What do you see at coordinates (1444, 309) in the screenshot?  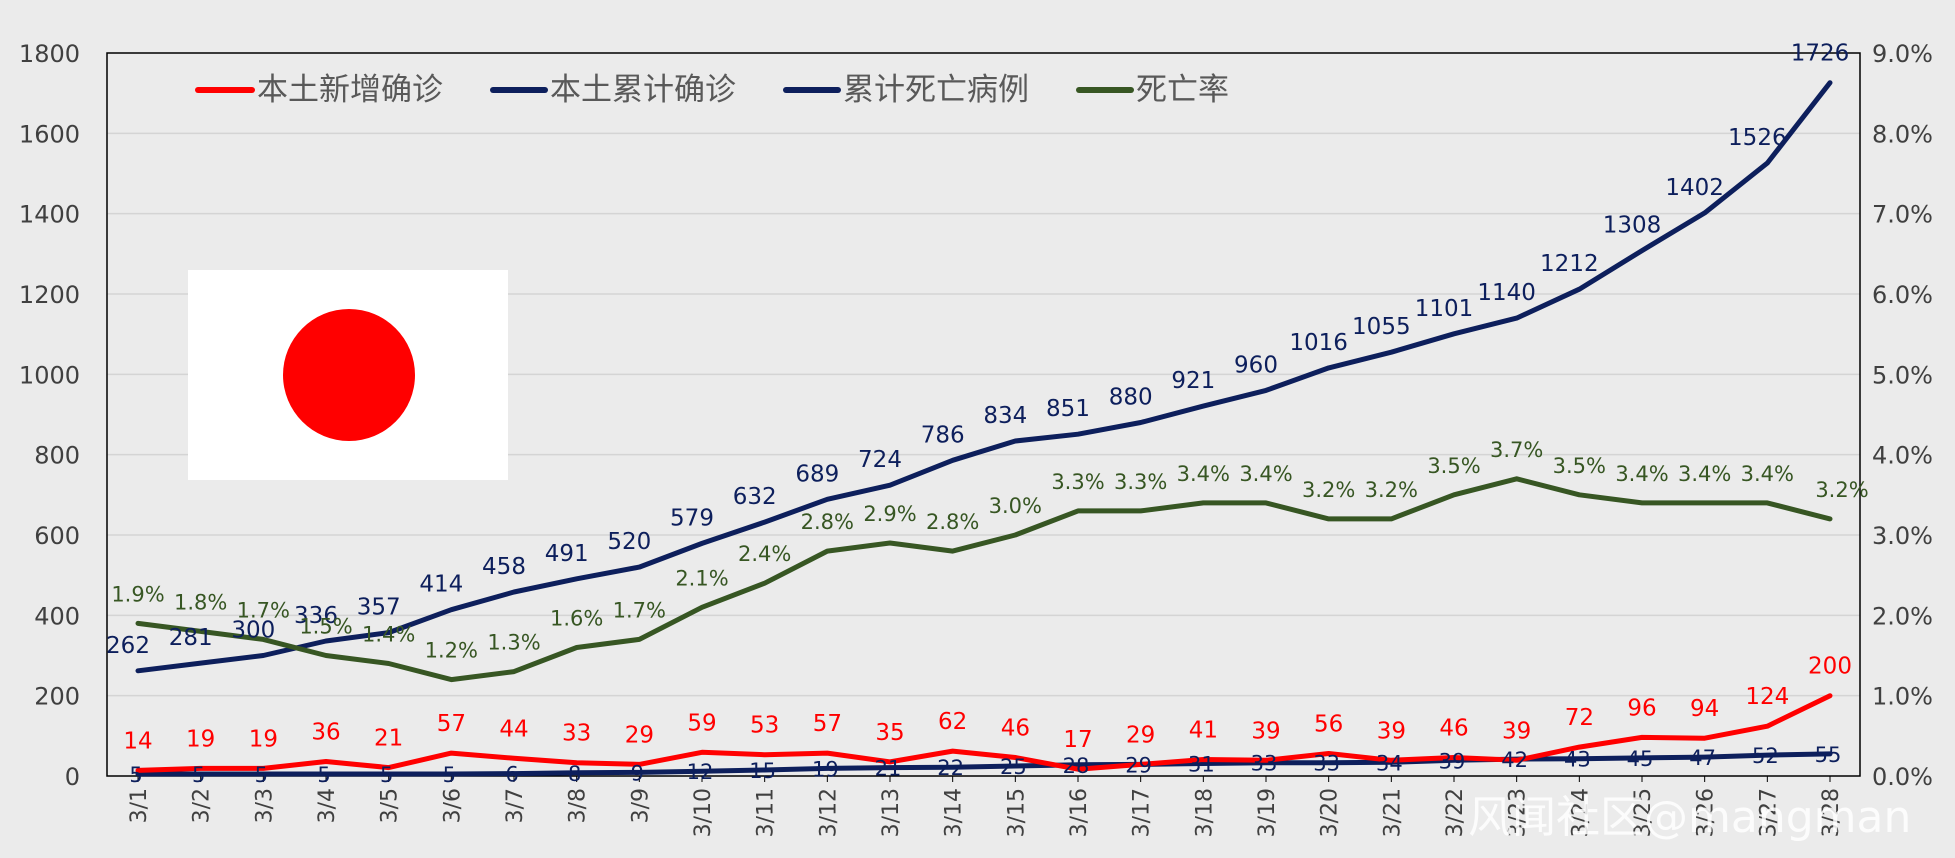 I see `cumulative-cases-label: 1101` at bounding box center [1444, 309].